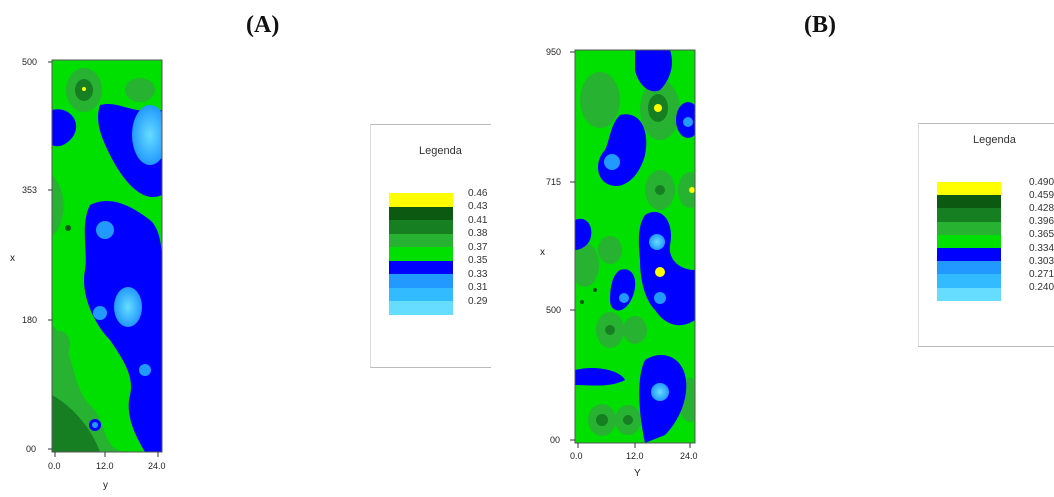 The image size is (1054, 497). Describe the element at coordinates (31, 449) in the screenshot. I see `ytick-a-3: 00` at that location.